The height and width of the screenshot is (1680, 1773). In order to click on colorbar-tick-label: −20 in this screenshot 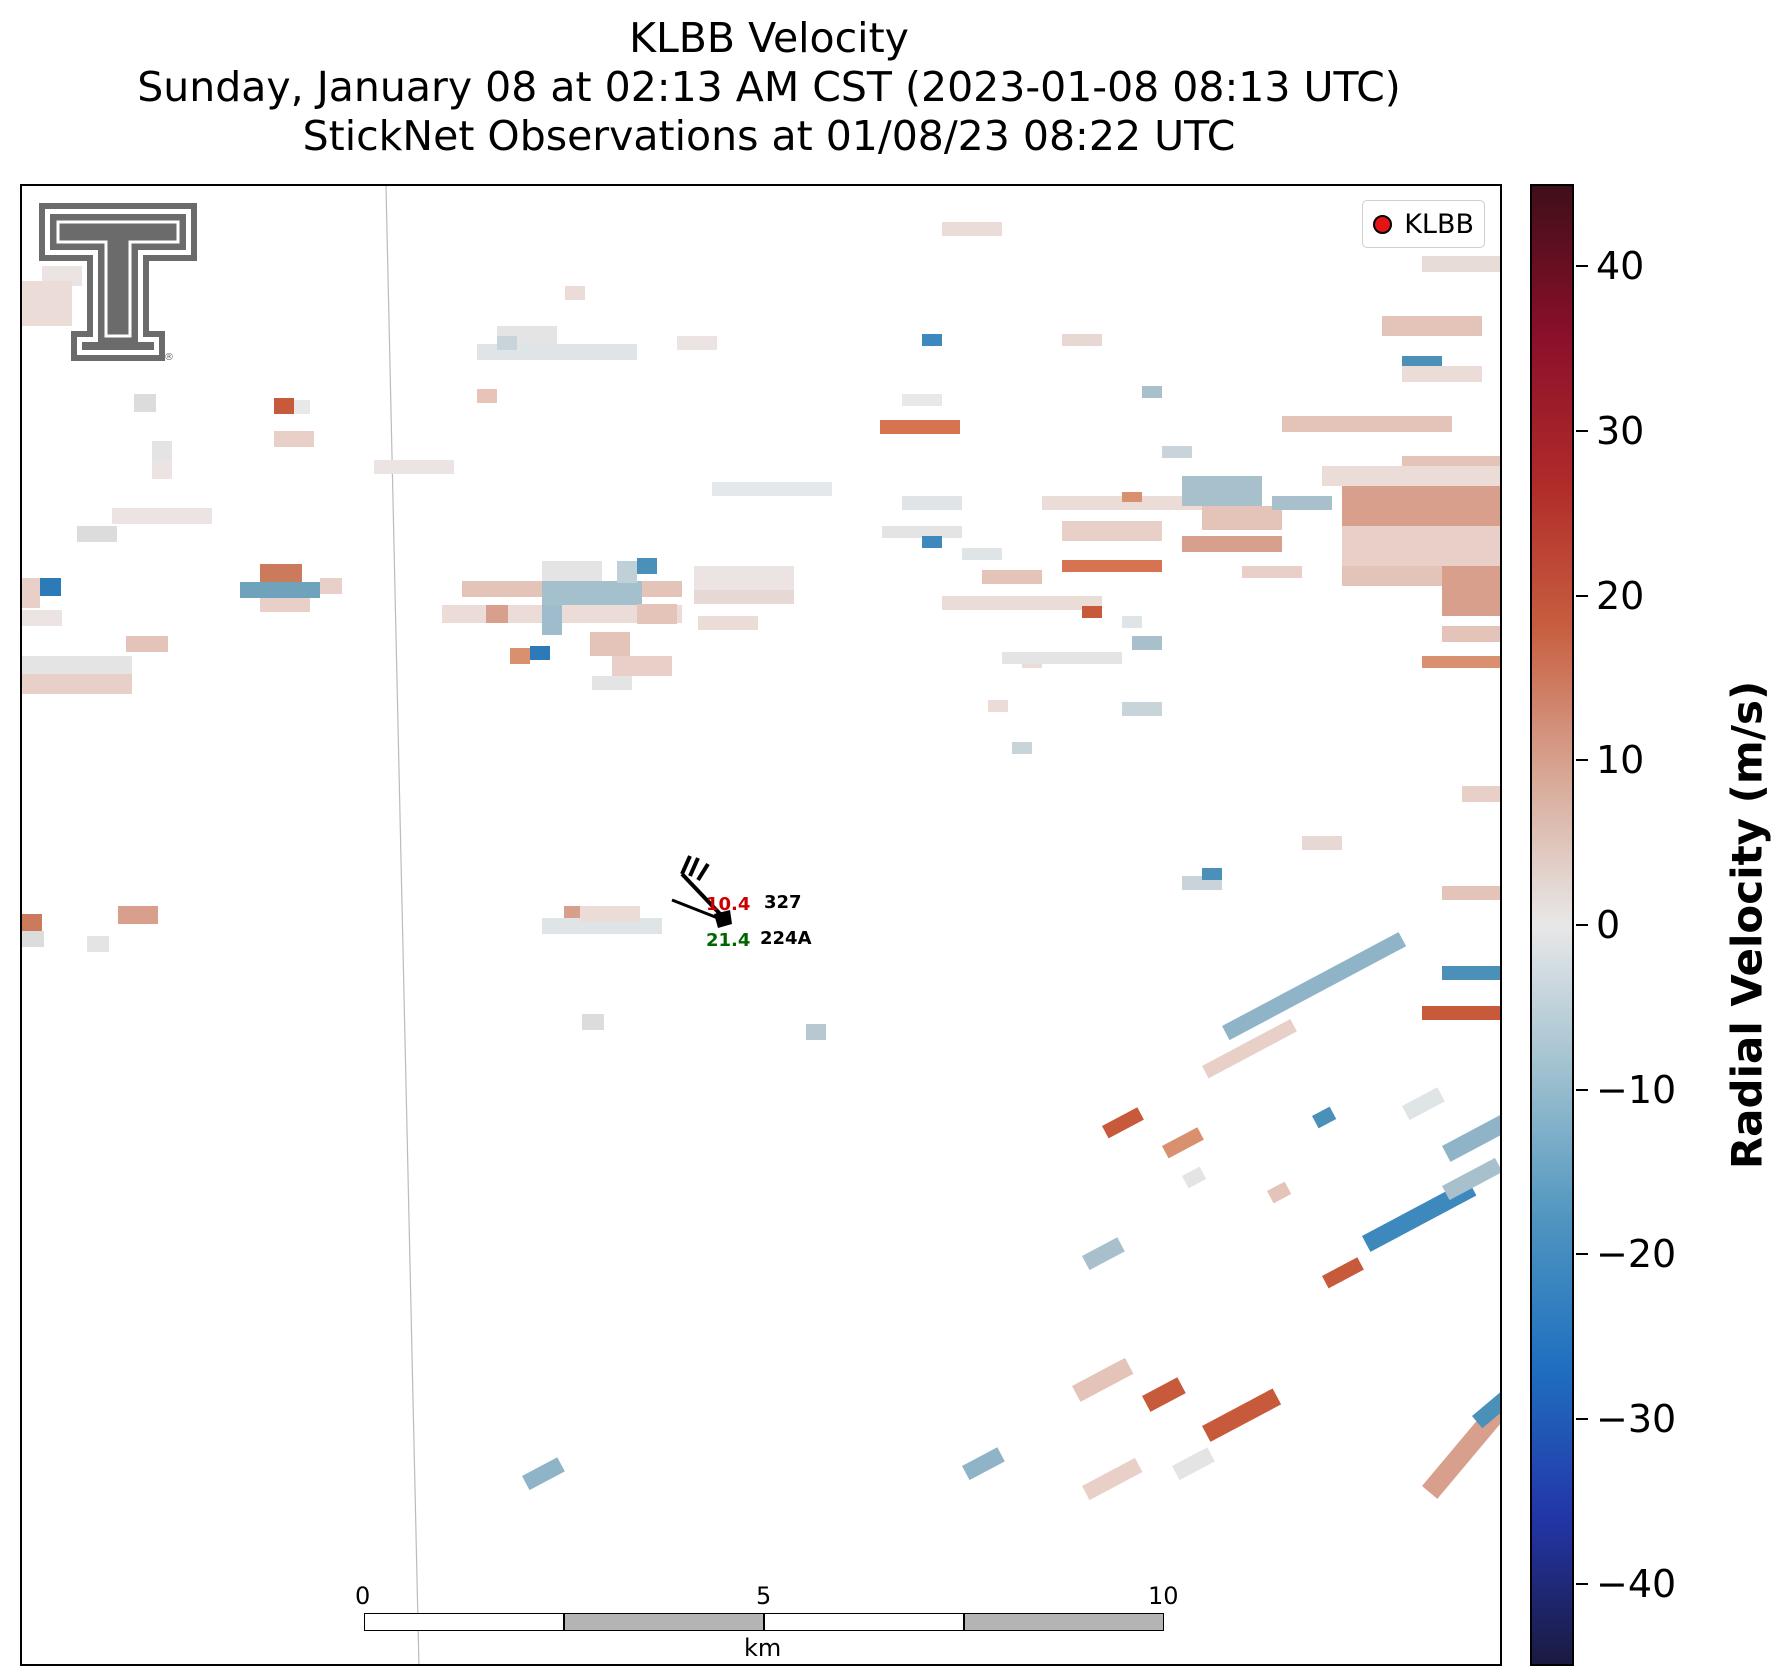, I will do `click(1636, 1254)`.